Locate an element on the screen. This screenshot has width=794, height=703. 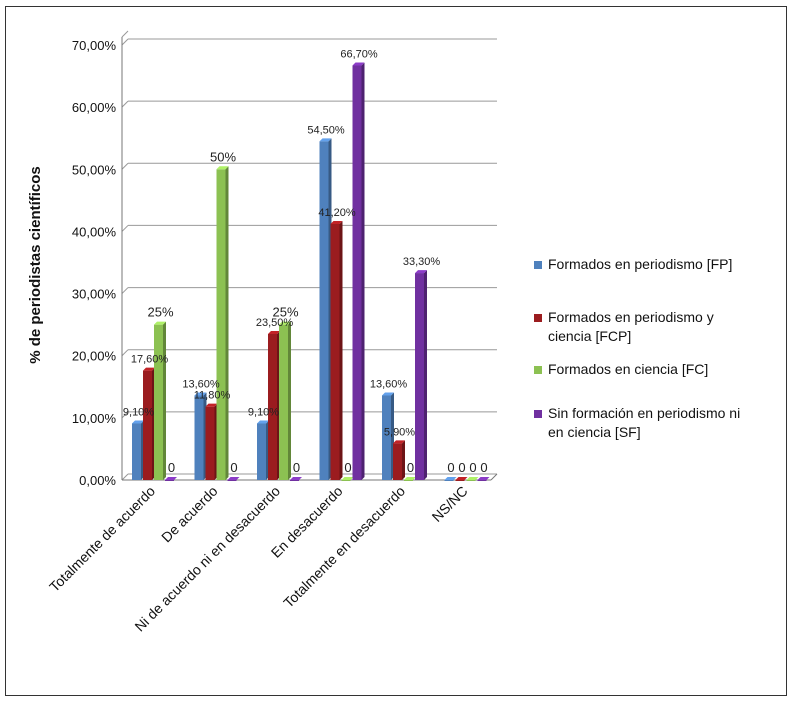
data-label: 50% is located at coordinates (223, 156).